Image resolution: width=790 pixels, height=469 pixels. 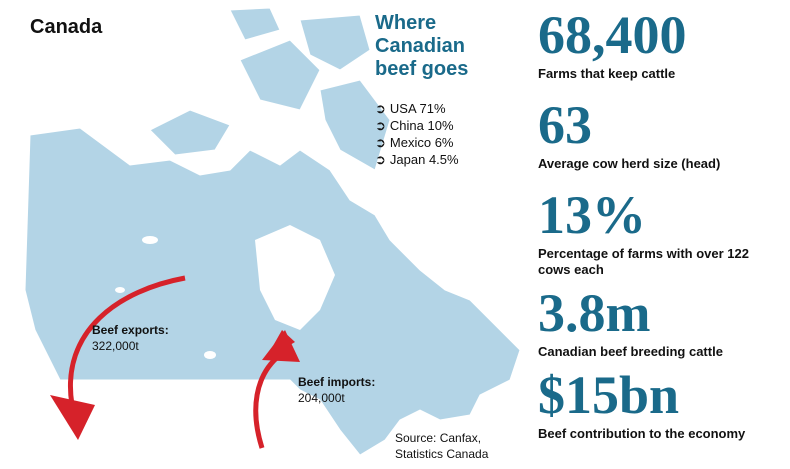 I want to click on import-arrow, so click(x=276, y=389).